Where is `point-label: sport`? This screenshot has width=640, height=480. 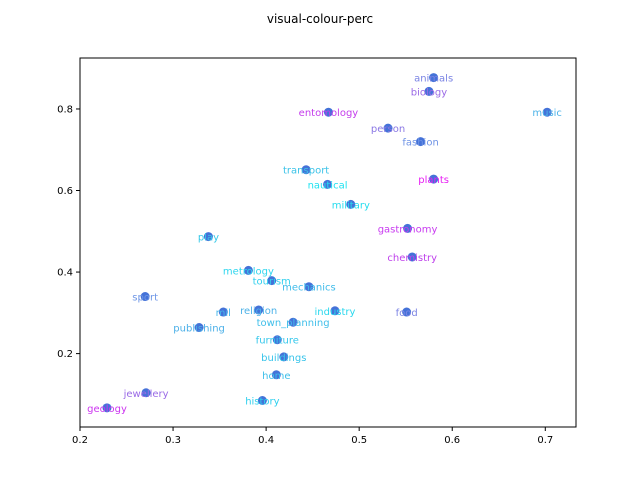
point-label: sport is located at coordinates (145, 298).